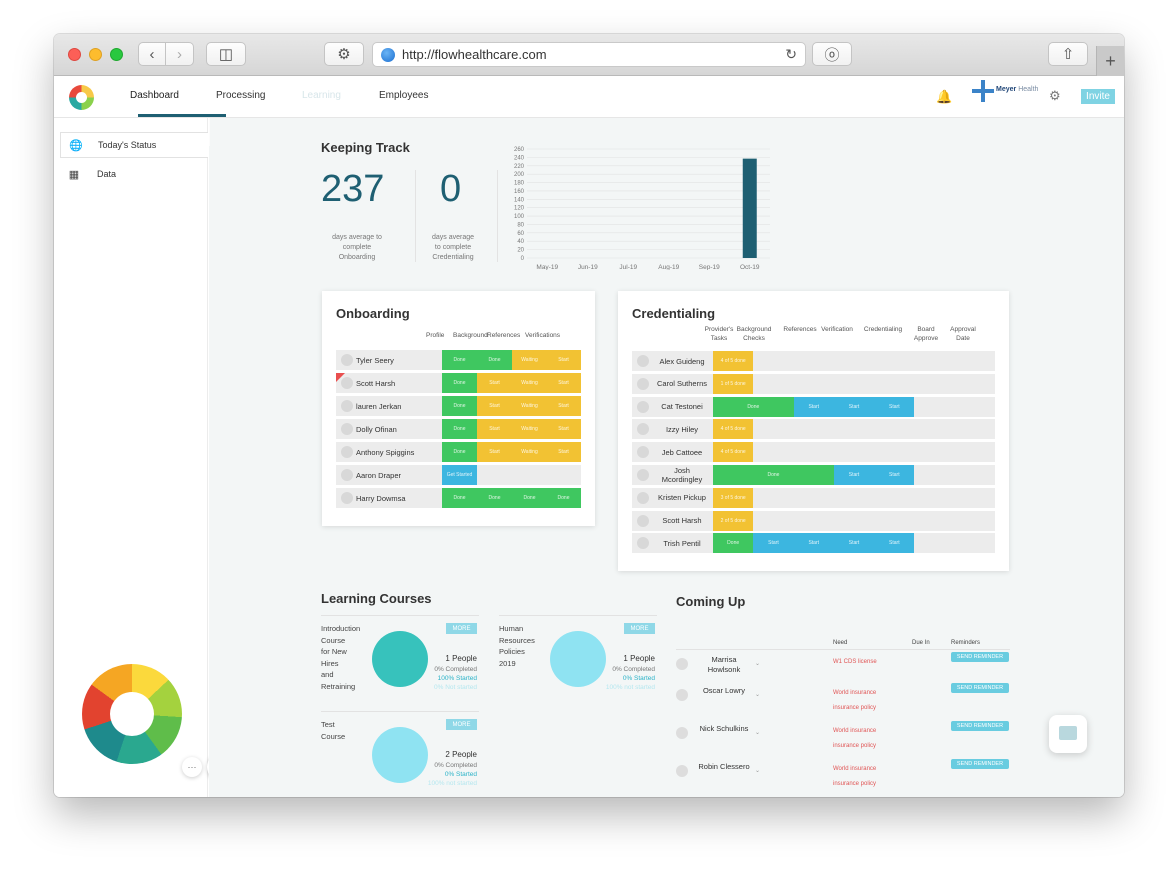 The image size is (1176, 870). Describe the element at coordinates (154, 95) in the screenshot. I see `tab-dashboard: Dashboard` at that location.